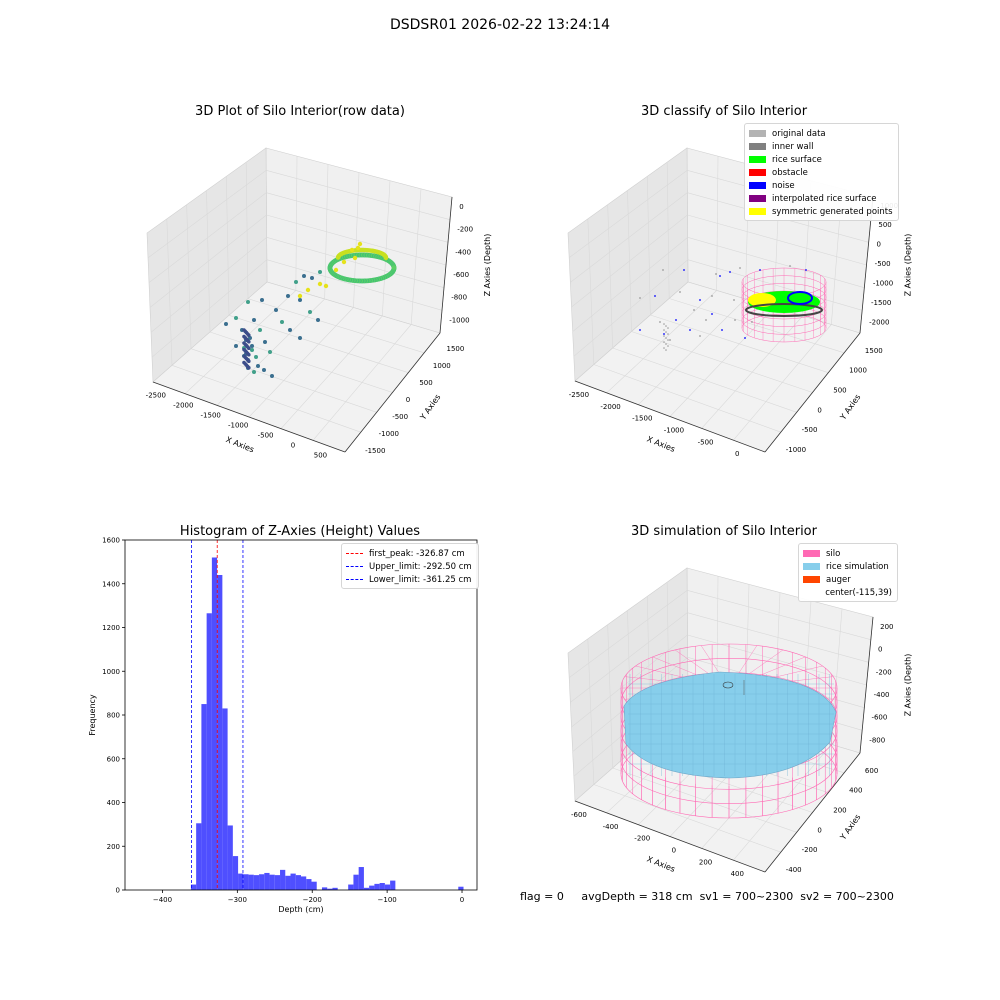 The image size is (1000, 1000). What do you see at coordinates (883, 283) in the screenshot?
I see `classify-3d-axes-z-tick-label: -1000` at bounding box center [883, 283].